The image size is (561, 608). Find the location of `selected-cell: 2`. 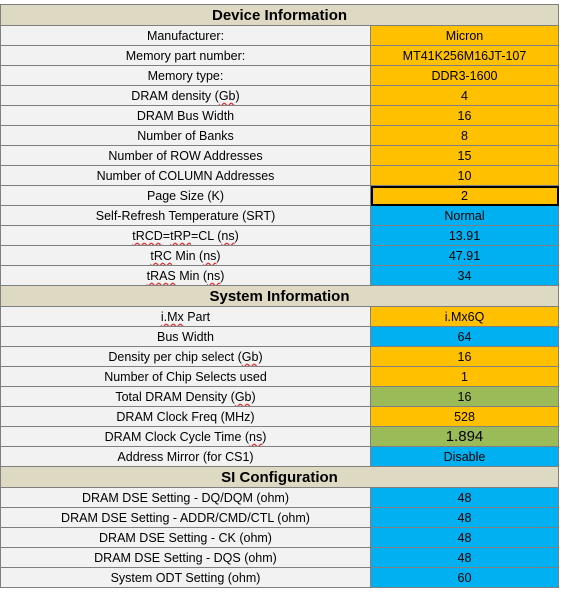

selected-cell: 2 is located at coordinates (464, 195).